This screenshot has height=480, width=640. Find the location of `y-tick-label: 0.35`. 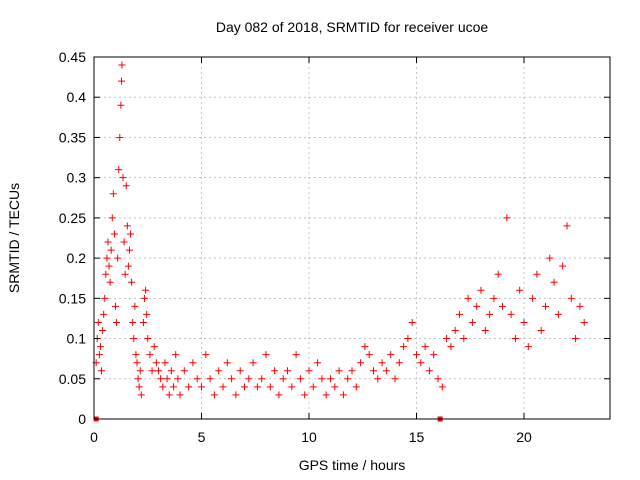

y-tick-label: 0.35 is located at coordinates (72, 137).